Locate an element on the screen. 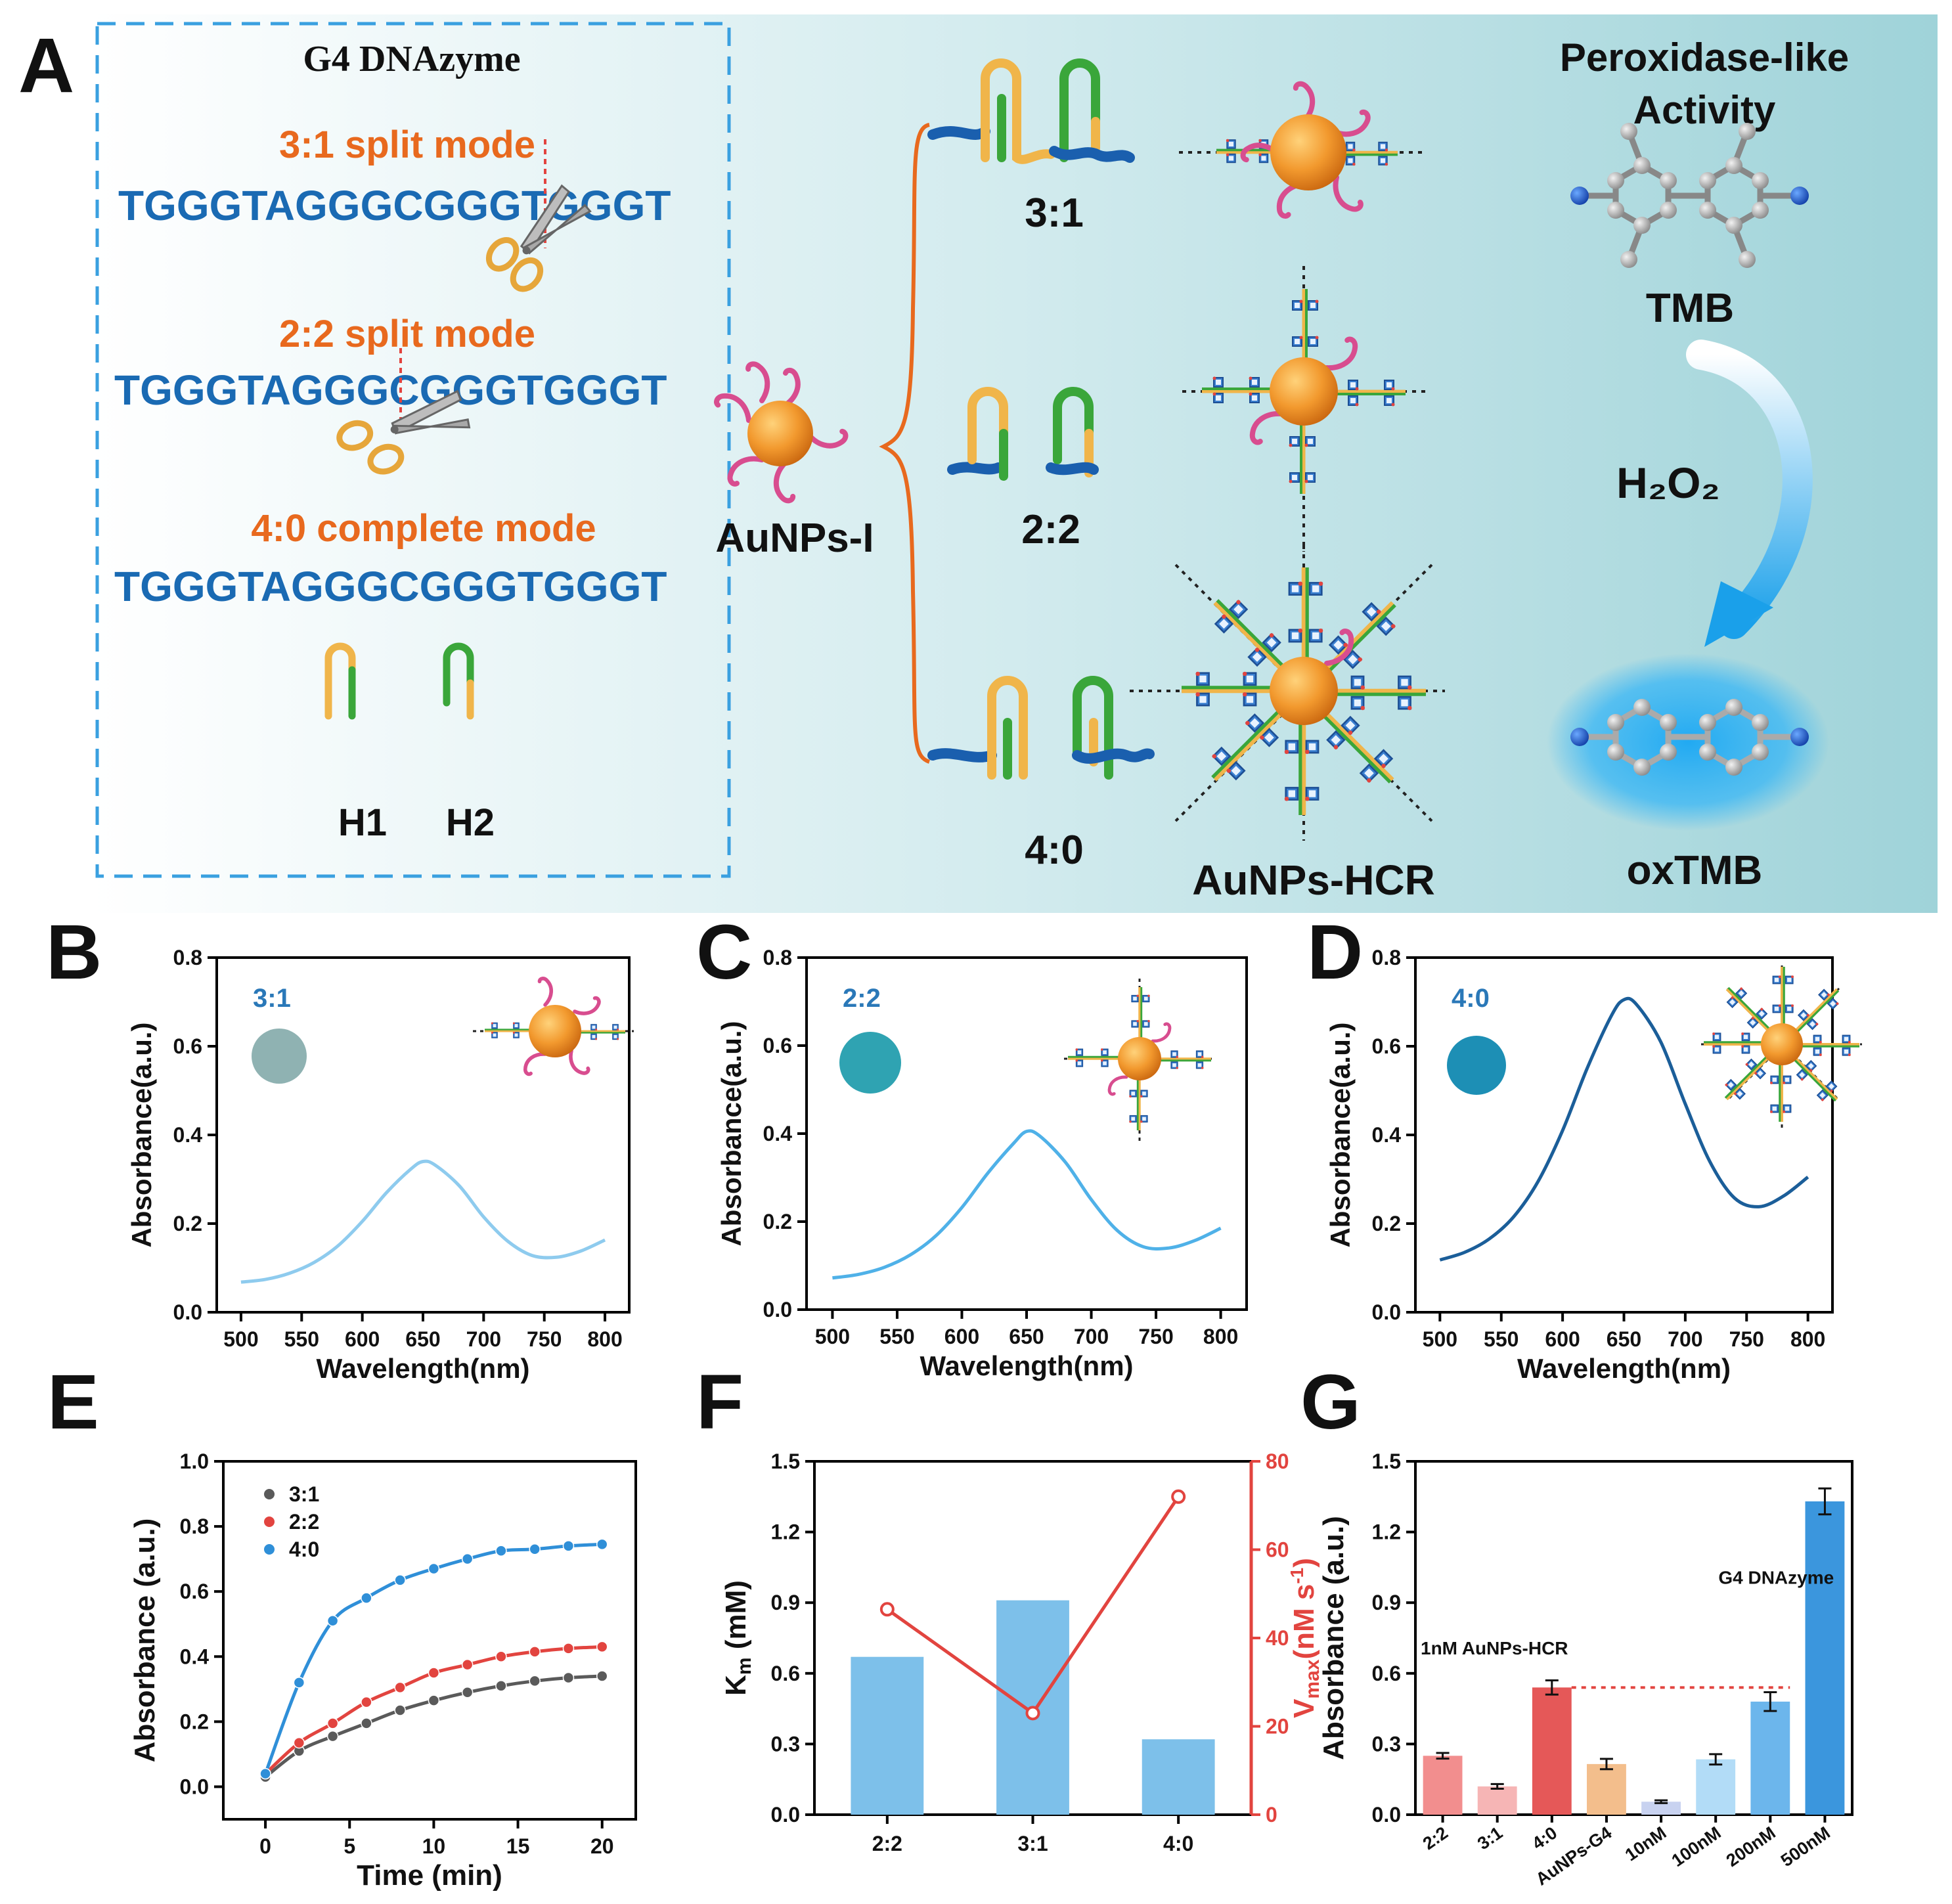 The image size is (1952, 1904). annotation-label: 1nM AuNPs-HCR is located at coordinates (1494, 1648).